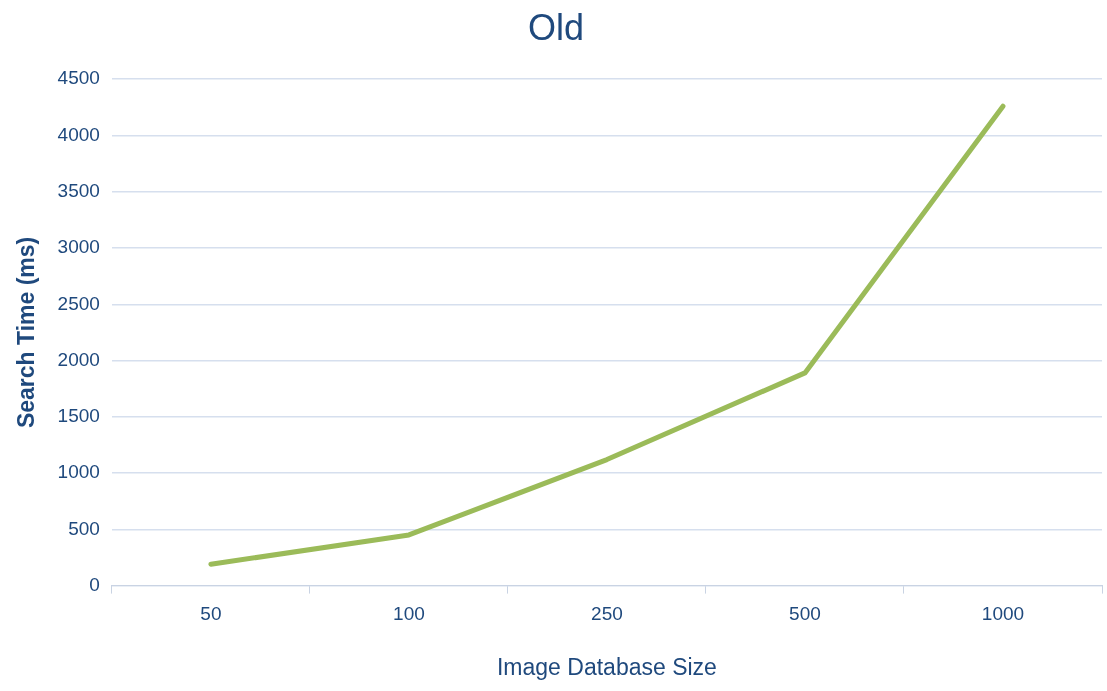 The width and height of the screenshot is (1107, 691). What do you see at coordinates (78, 359) in the screenshot?
I see `y-tick-label: 2000` at bounding box center [78, 359].